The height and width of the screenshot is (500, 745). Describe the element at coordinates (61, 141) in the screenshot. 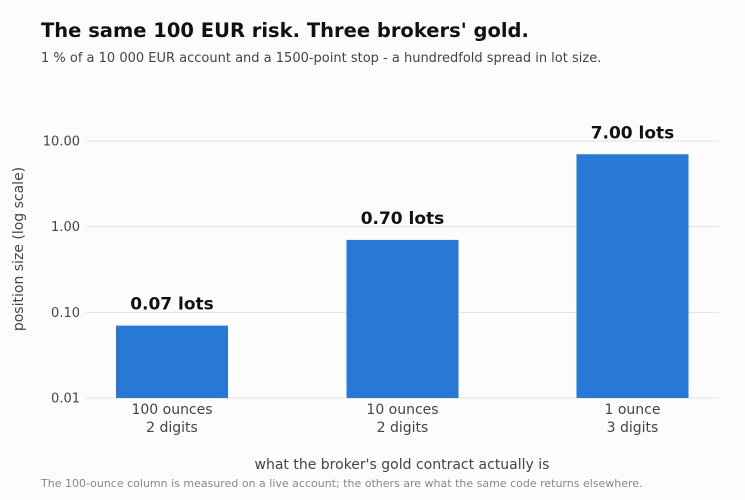

I see `y-tick-label: 10.00` at that location.